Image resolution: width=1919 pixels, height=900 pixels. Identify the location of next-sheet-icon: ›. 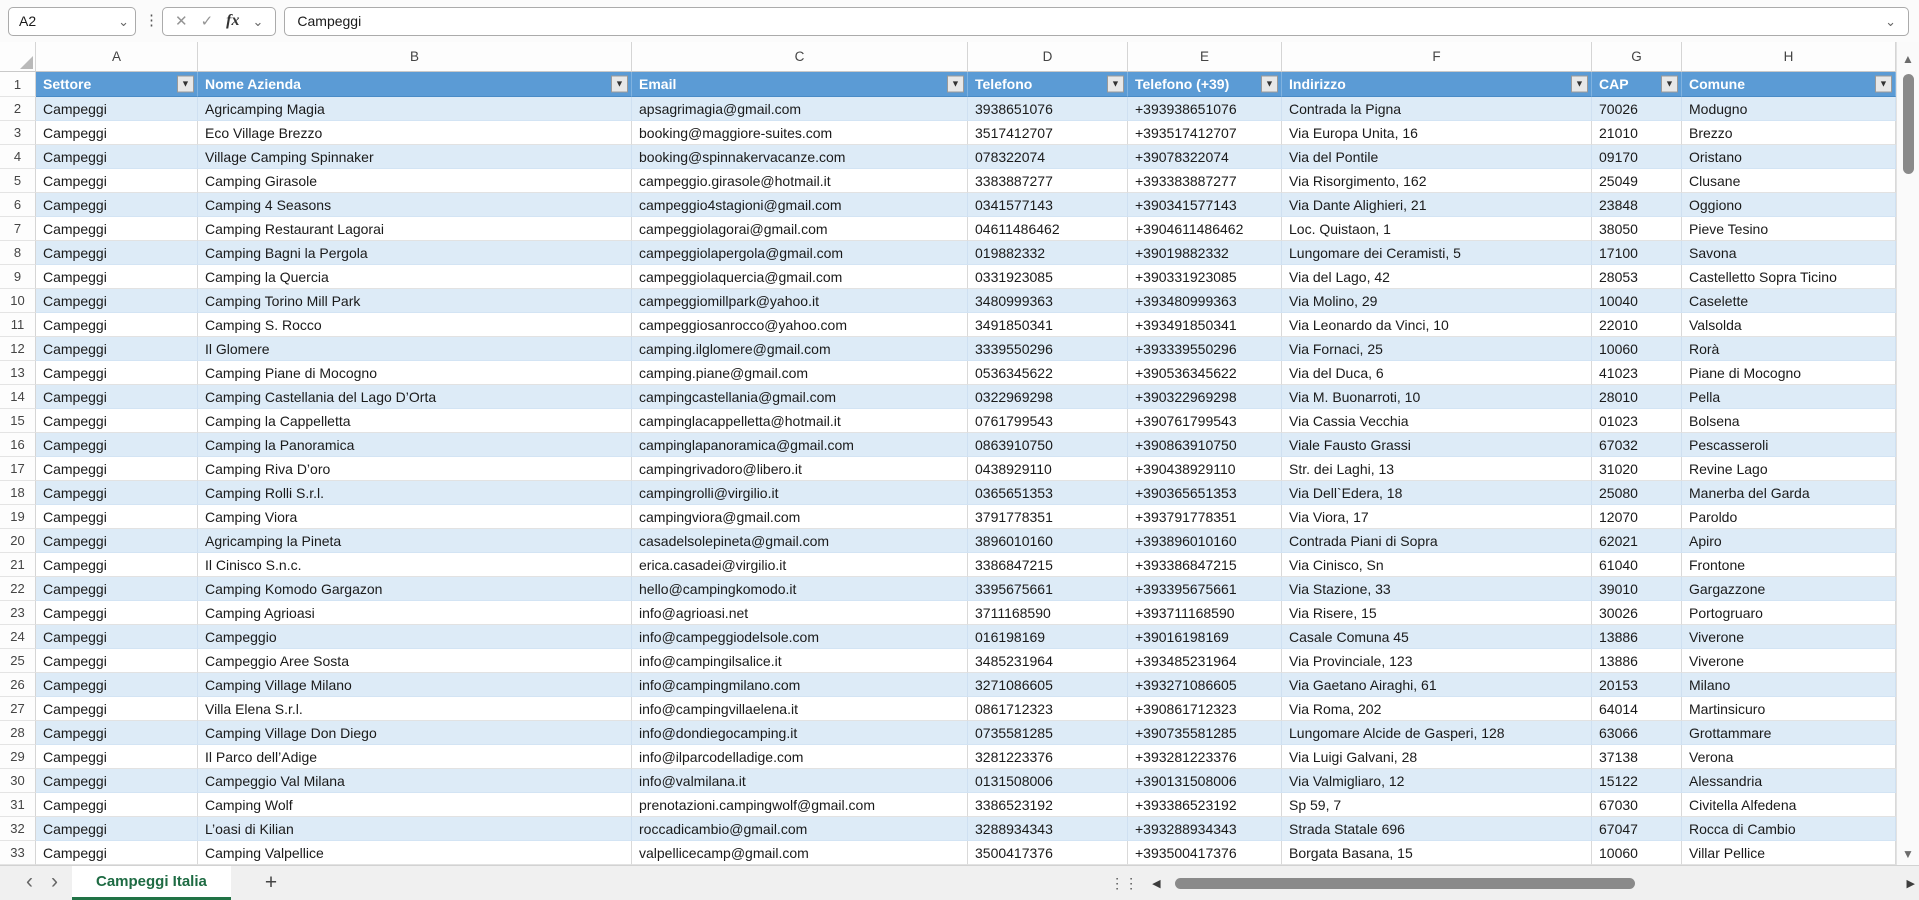
(54, 881).